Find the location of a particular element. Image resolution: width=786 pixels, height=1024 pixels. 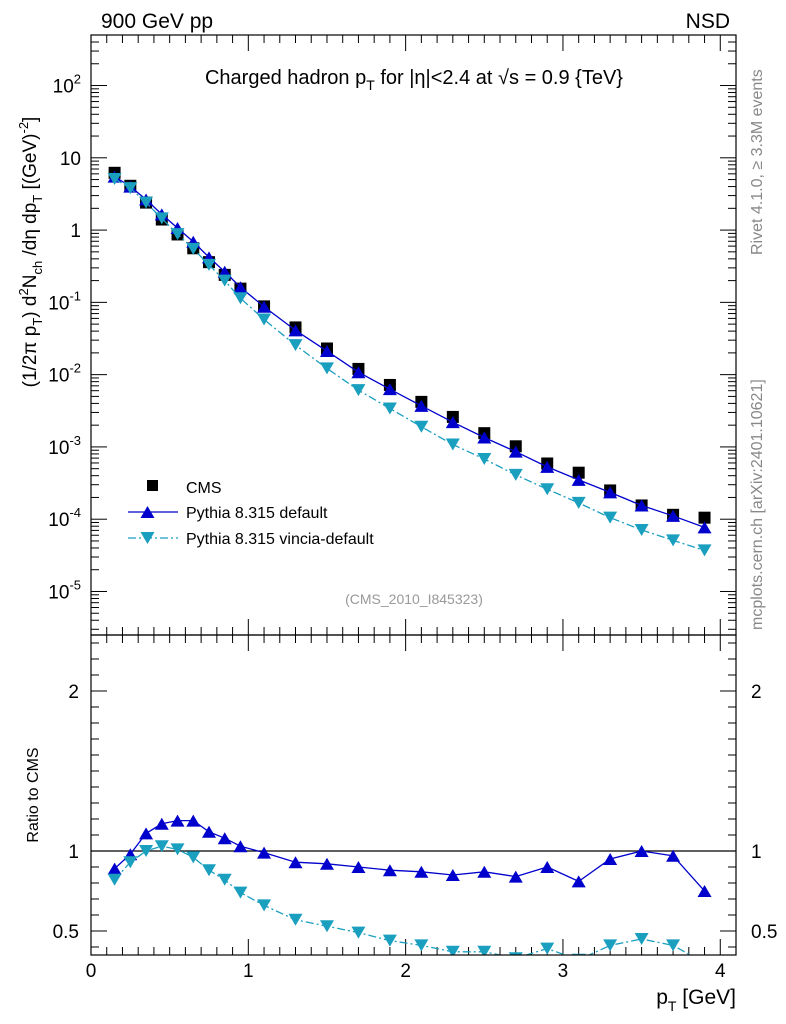

x-tick-label: 4 is located at coordinates (720, 971).